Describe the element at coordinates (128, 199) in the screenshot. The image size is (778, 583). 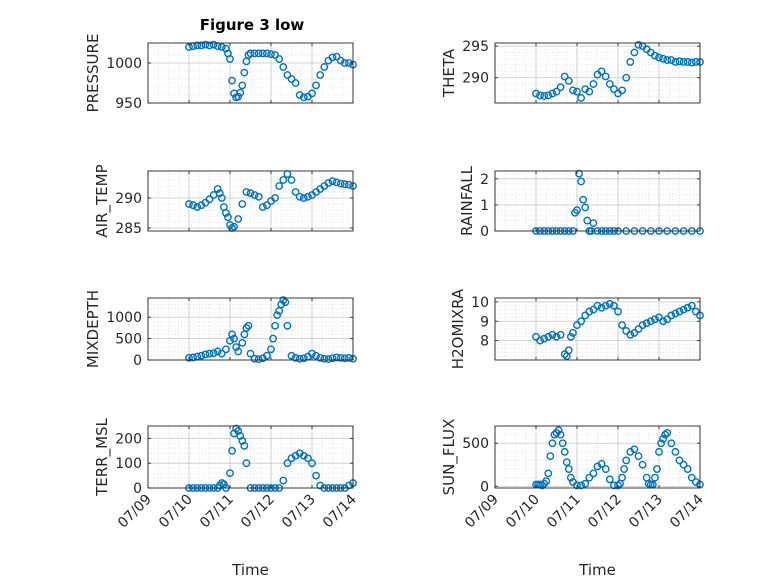
I see `y-tick-label: 290` at that location.